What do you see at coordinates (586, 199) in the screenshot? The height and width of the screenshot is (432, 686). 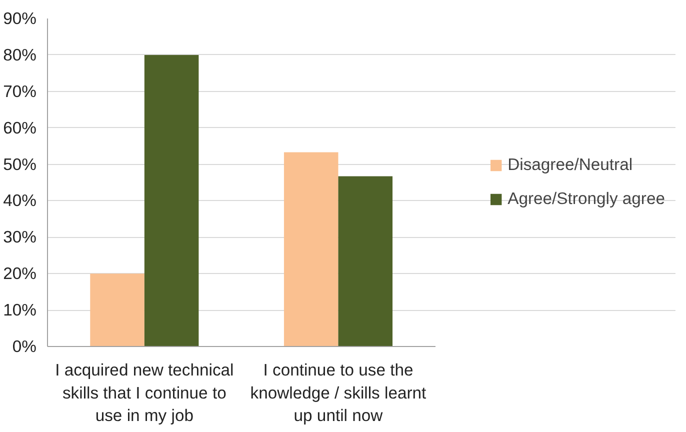 I see `legend-label: Agree/Strongly agree` at bounding box center [586, 199].